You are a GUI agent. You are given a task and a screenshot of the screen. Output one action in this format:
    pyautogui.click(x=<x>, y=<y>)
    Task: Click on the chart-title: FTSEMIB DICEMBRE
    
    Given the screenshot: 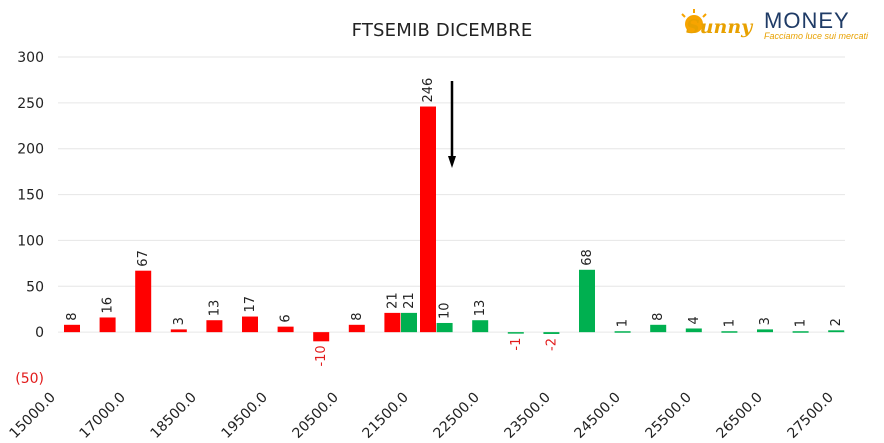 What is the action you would take?
    pyautogui.click(x=442, y=30)
    